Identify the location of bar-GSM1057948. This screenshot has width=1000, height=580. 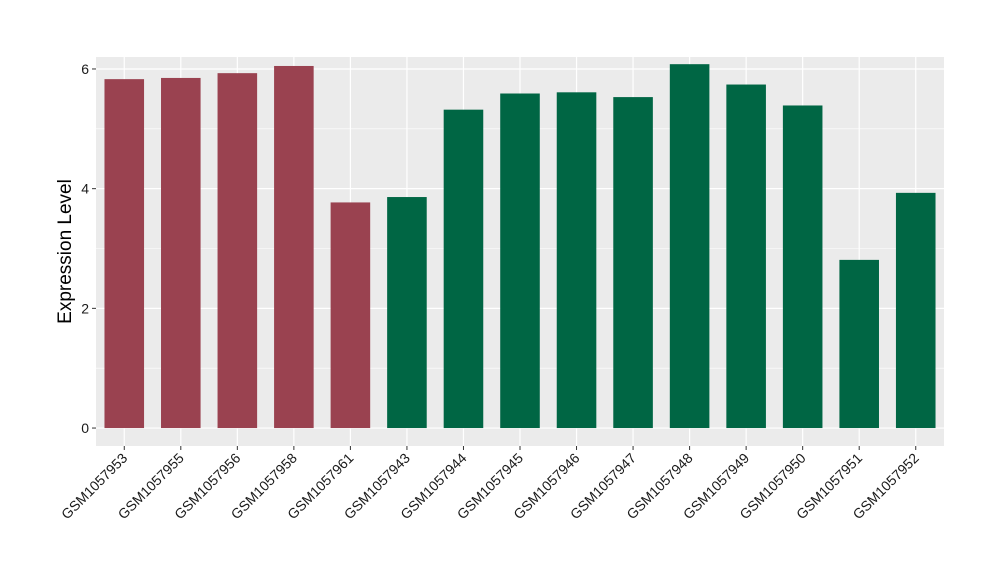
(689, 246).